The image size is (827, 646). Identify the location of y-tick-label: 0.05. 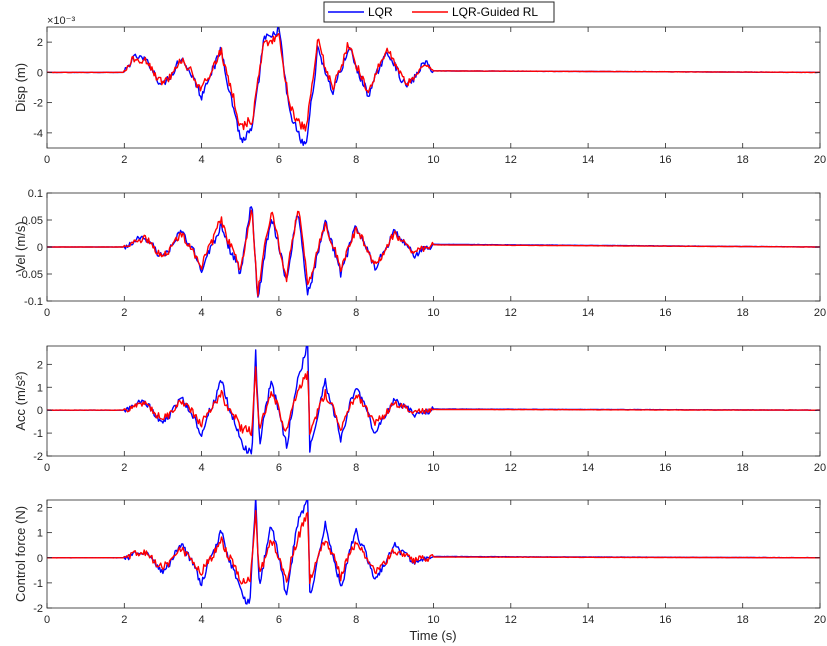
(32, 221).